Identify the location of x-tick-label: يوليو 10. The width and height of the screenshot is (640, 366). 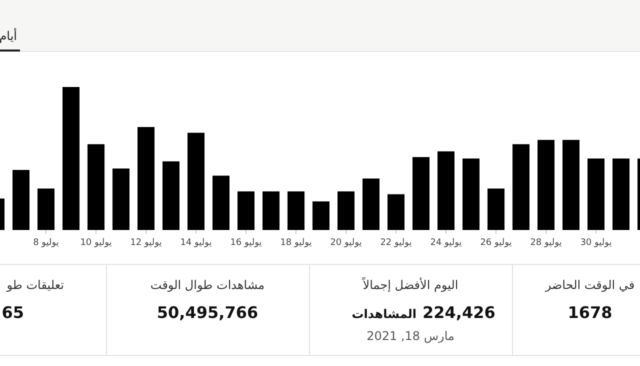
(96, 243).